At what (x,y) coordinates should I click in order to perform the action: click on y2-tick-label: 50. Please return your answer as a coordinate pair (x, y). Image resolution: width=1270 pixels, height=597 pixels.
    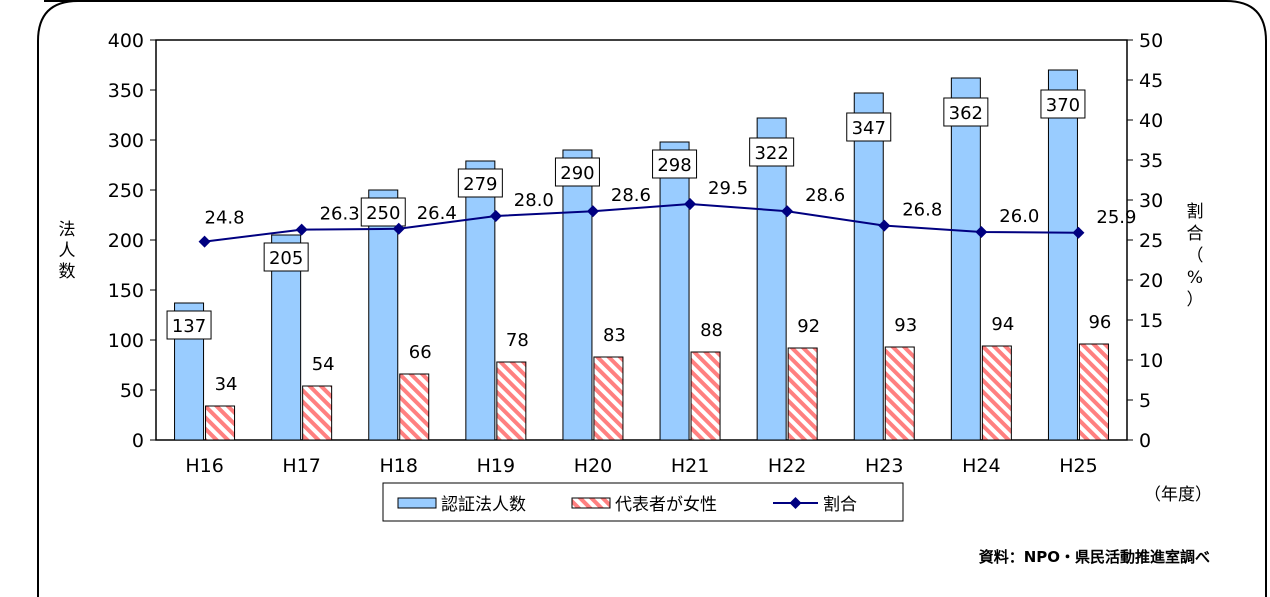
    Looking at the image, I should click on (1151, 41).